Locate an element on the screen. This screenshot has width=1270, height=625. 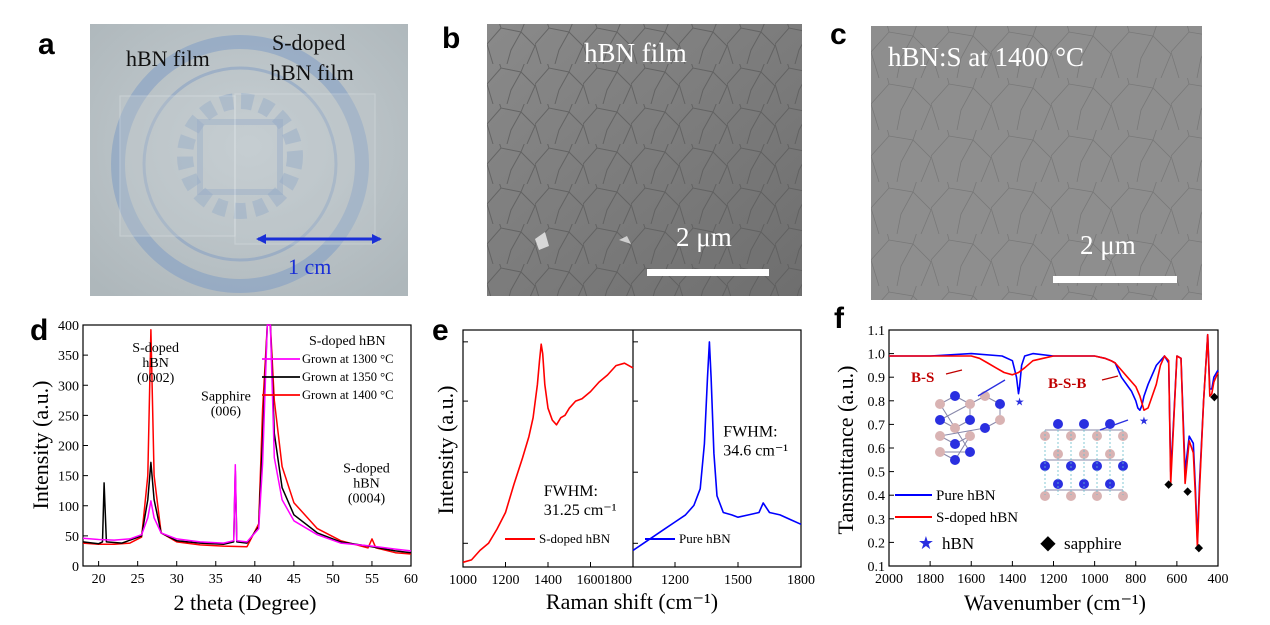
chart-d-ytick-label: 200 is located at coordinates (68, 447).